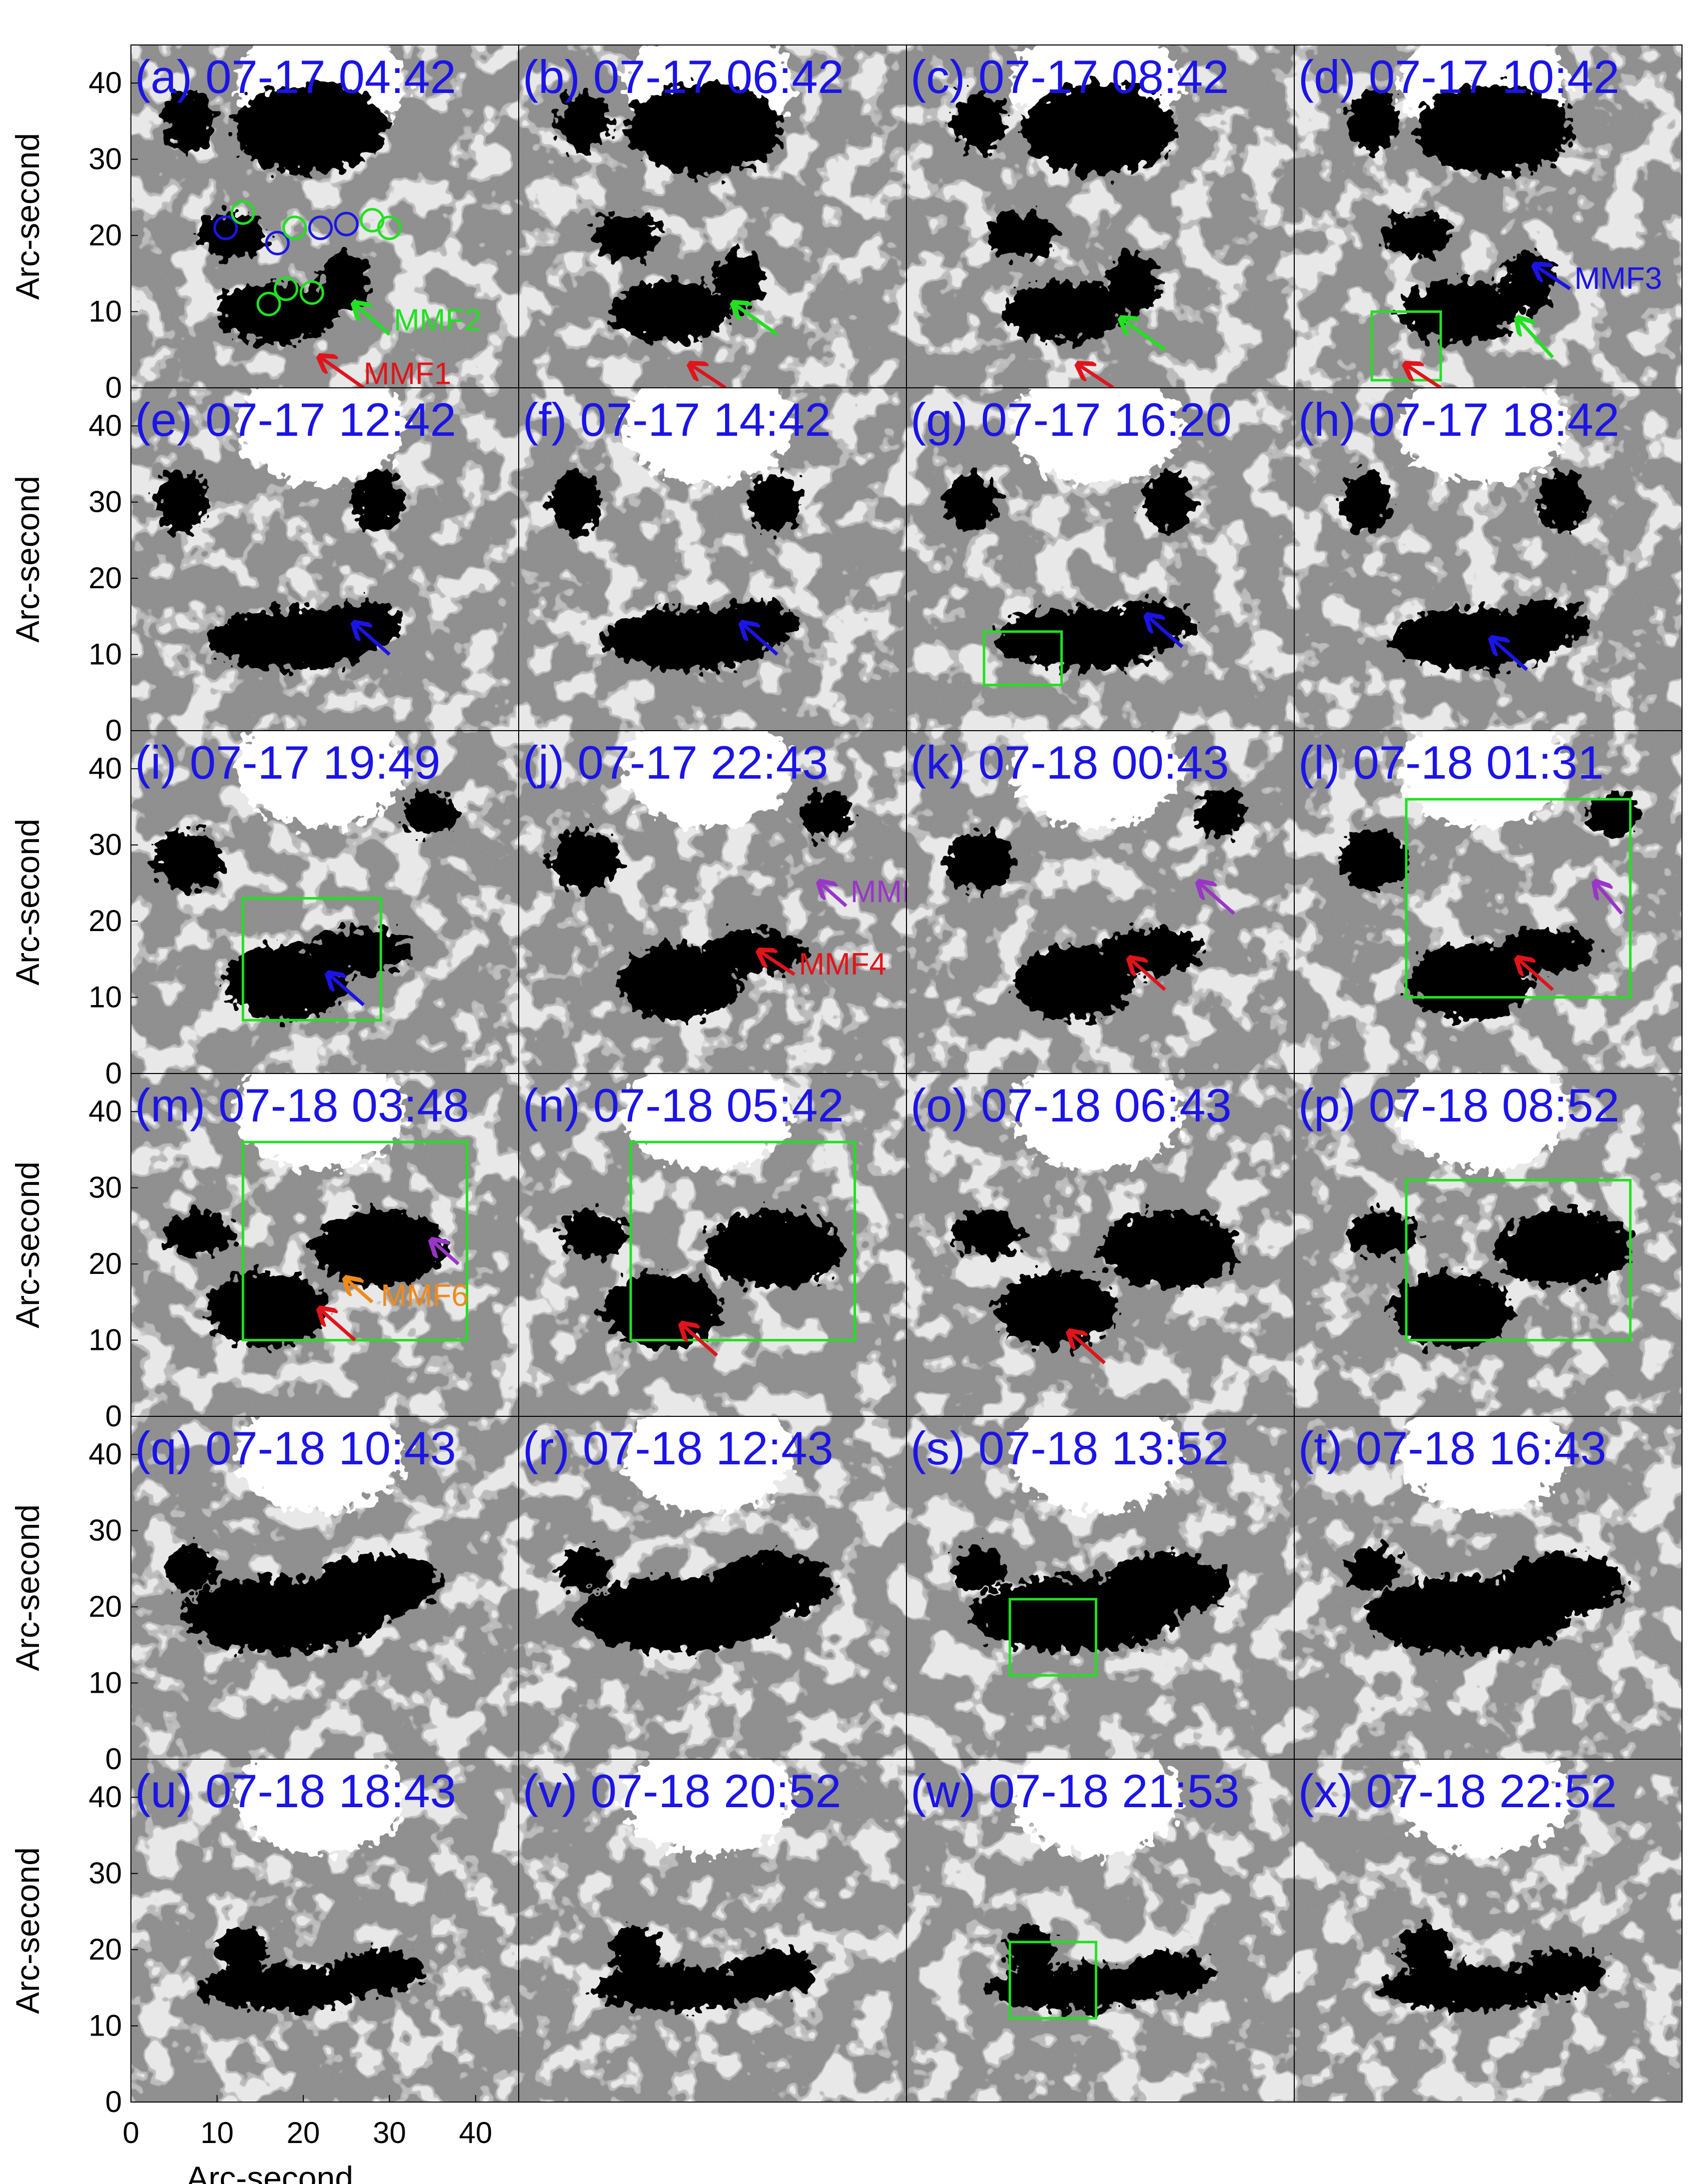  I want to click on panel-title: (q) 07-18 10:43, so click(295, 1448).